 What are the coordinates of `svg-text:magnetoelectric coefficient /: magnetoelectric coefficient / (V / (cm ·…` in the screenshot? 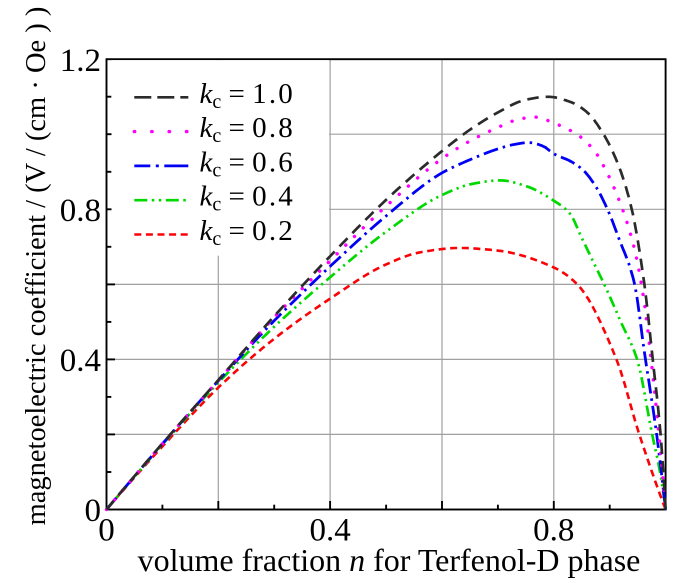 It's located at (36, 266).